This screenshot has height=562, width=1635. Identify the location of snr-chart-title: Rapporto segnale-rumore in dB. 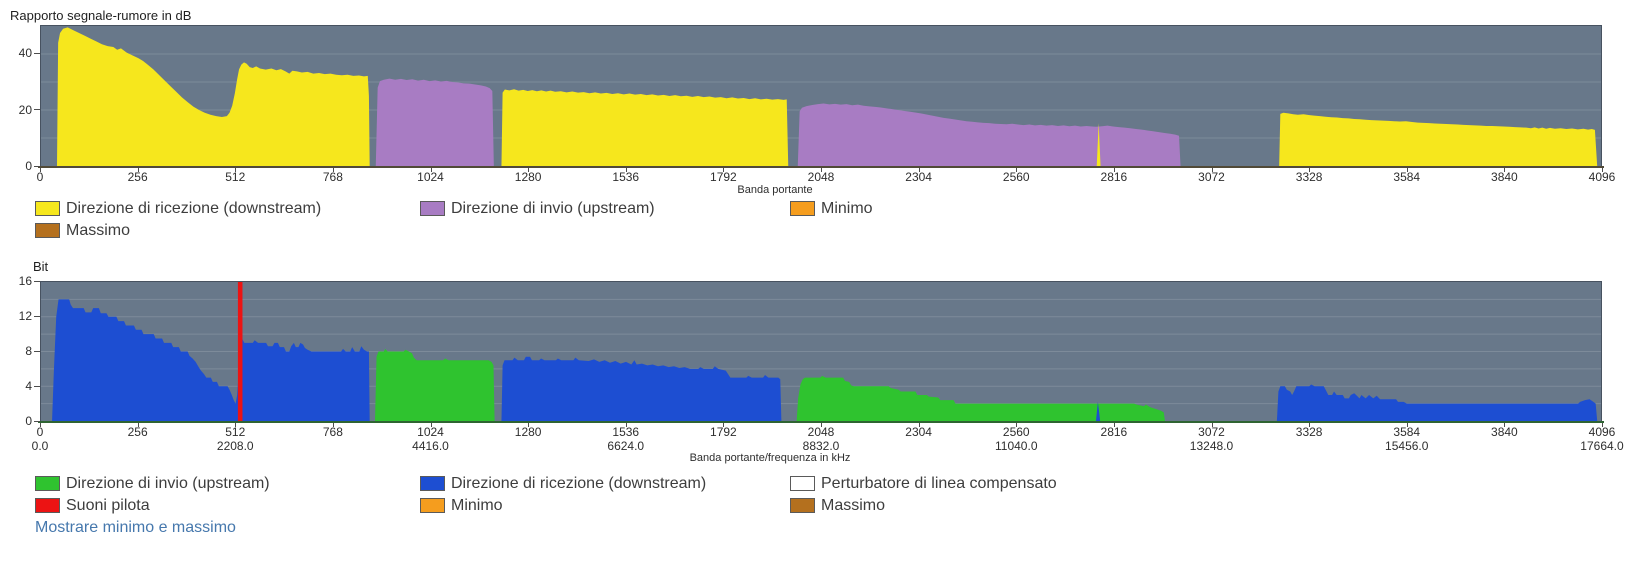
(101, 15).